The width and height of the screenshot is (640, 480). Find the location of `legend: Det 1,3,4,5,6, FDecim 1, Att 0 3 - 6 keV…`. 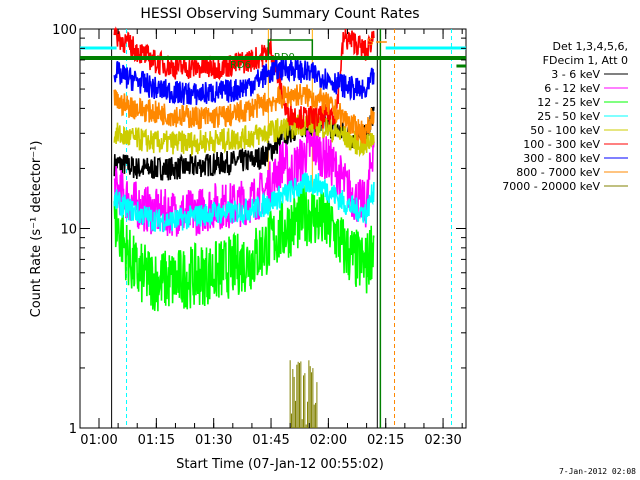

legend: Det 1,3,4,5,6, FDecim 1, Att 0 3 - 6 keV… is located at coordinates (565, 116).